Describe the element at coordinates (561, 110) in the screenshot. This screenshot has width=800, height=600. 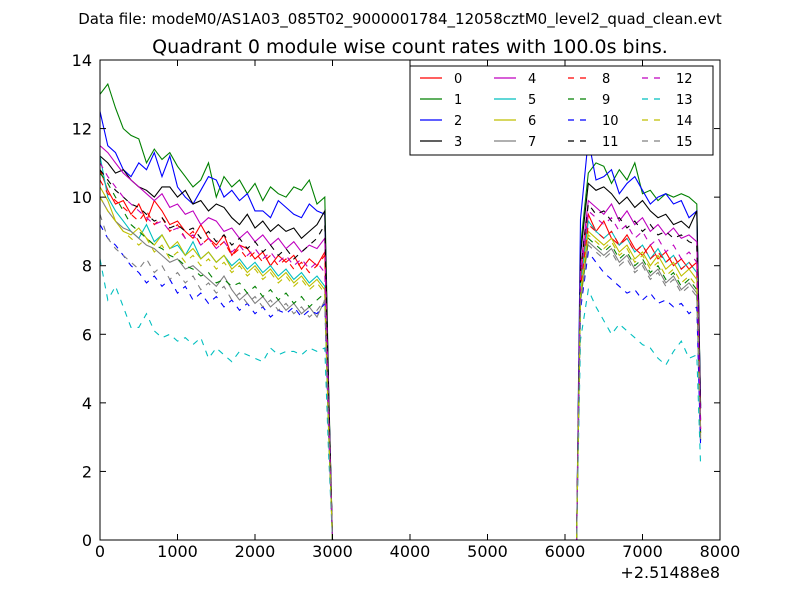
I see `legend-box` at that location.